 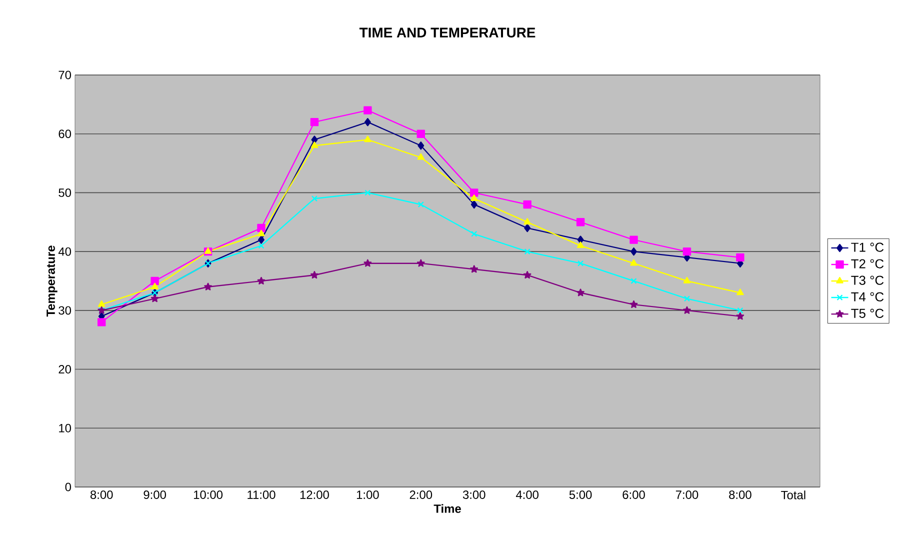 I want to click on x-tick-label: 4:00, so click(x=527, y=494).